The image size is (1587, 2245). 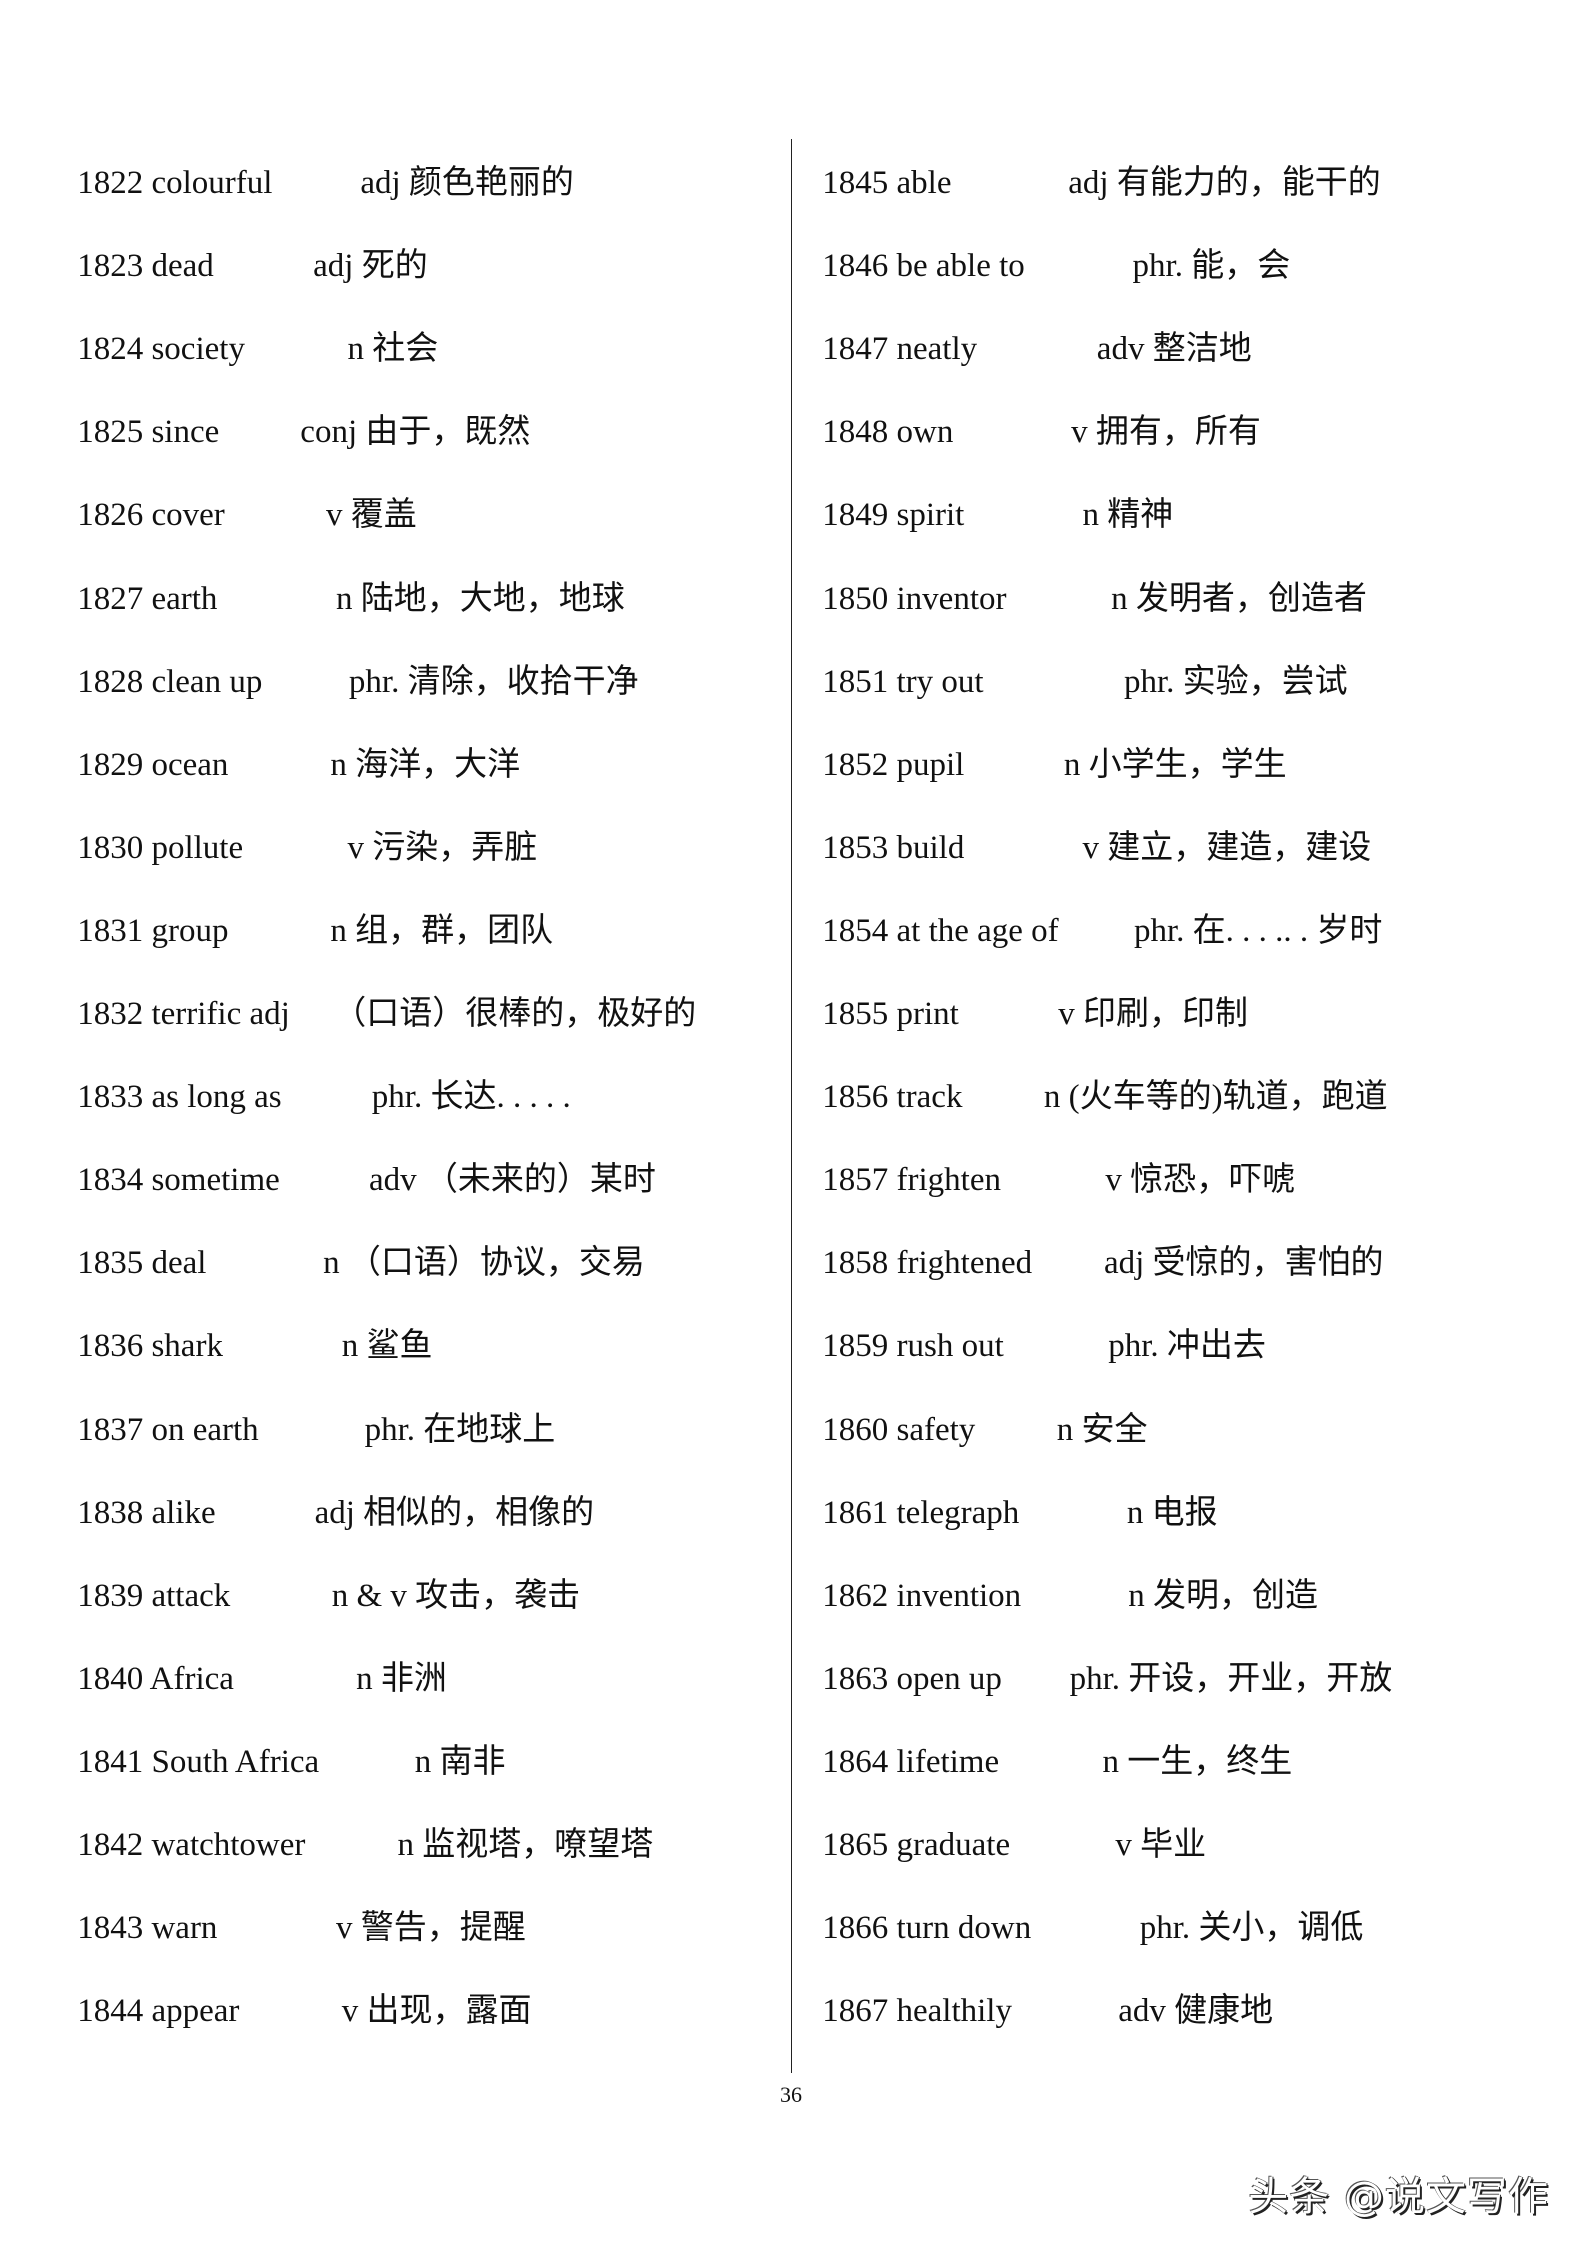 What do you see at coordinates (1200, 1180) in the screenshot?
I see `definition: v 惊恐，吓唬` at bounding box center [1200, 1180].